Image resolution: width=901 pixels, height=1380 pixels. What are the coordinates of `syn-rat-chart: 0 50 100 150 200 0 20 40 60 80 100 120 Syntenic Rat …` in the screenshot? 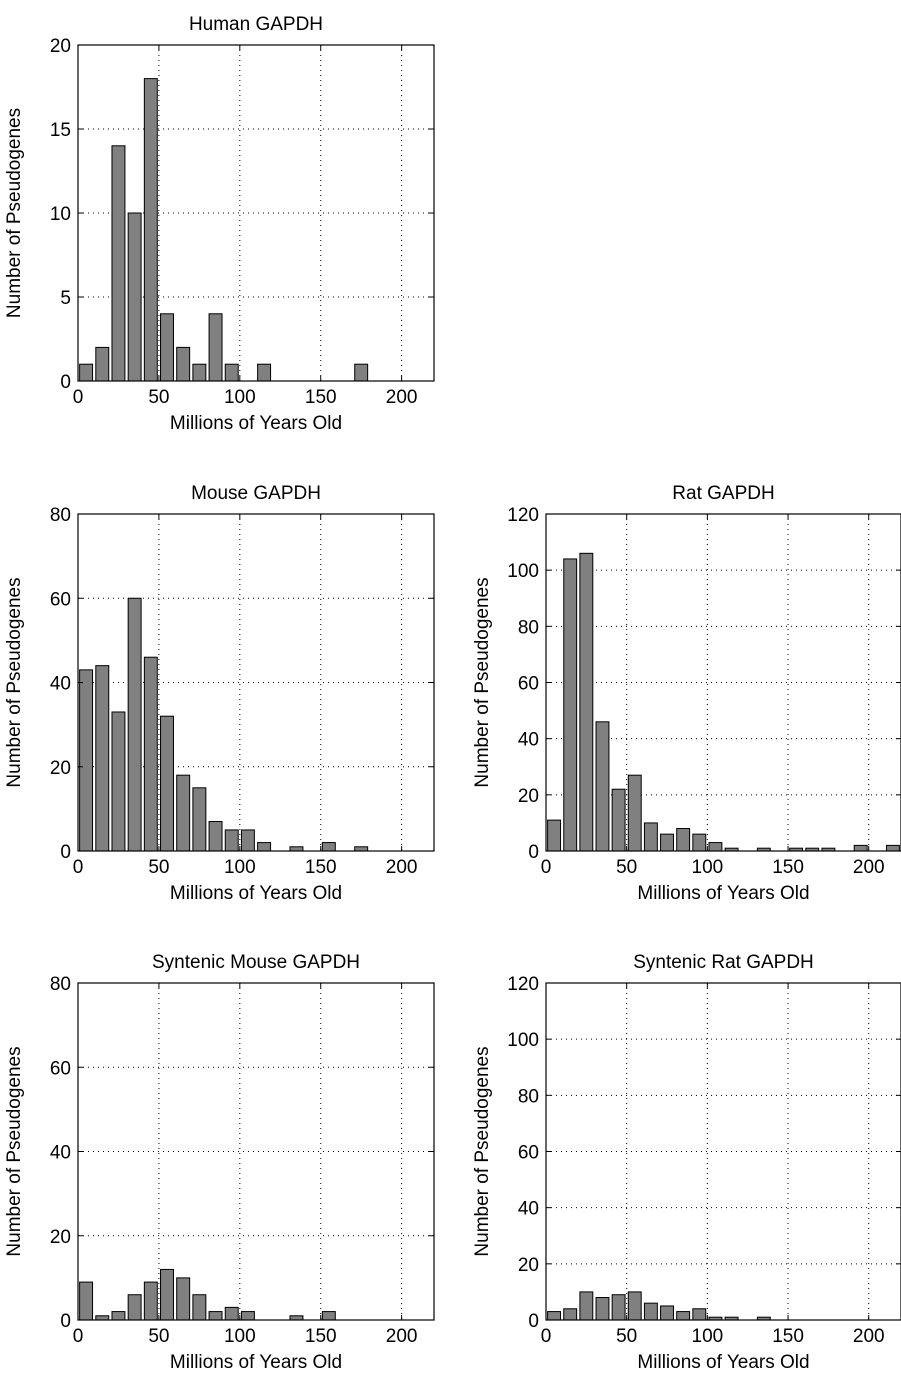 It's located at (686, 1162).